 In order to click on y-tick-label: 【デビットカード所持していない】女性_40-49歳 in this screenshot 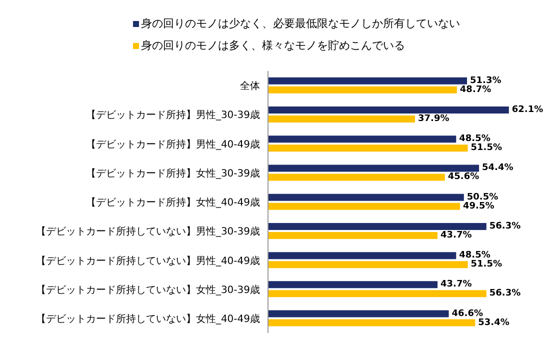, I will do `click(148, 318)`.